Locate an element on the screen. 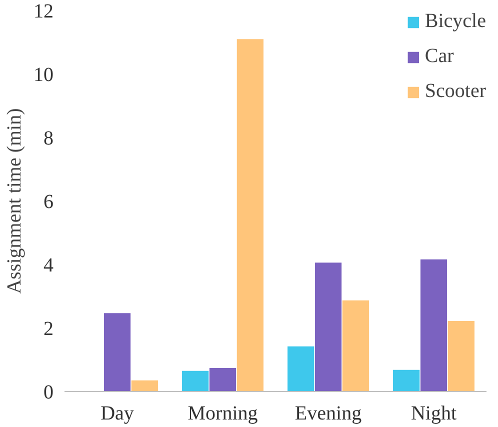 The height and width of the screenshot is (427, 498). y-tick-label: 4 is located at coordinates (49, 265).